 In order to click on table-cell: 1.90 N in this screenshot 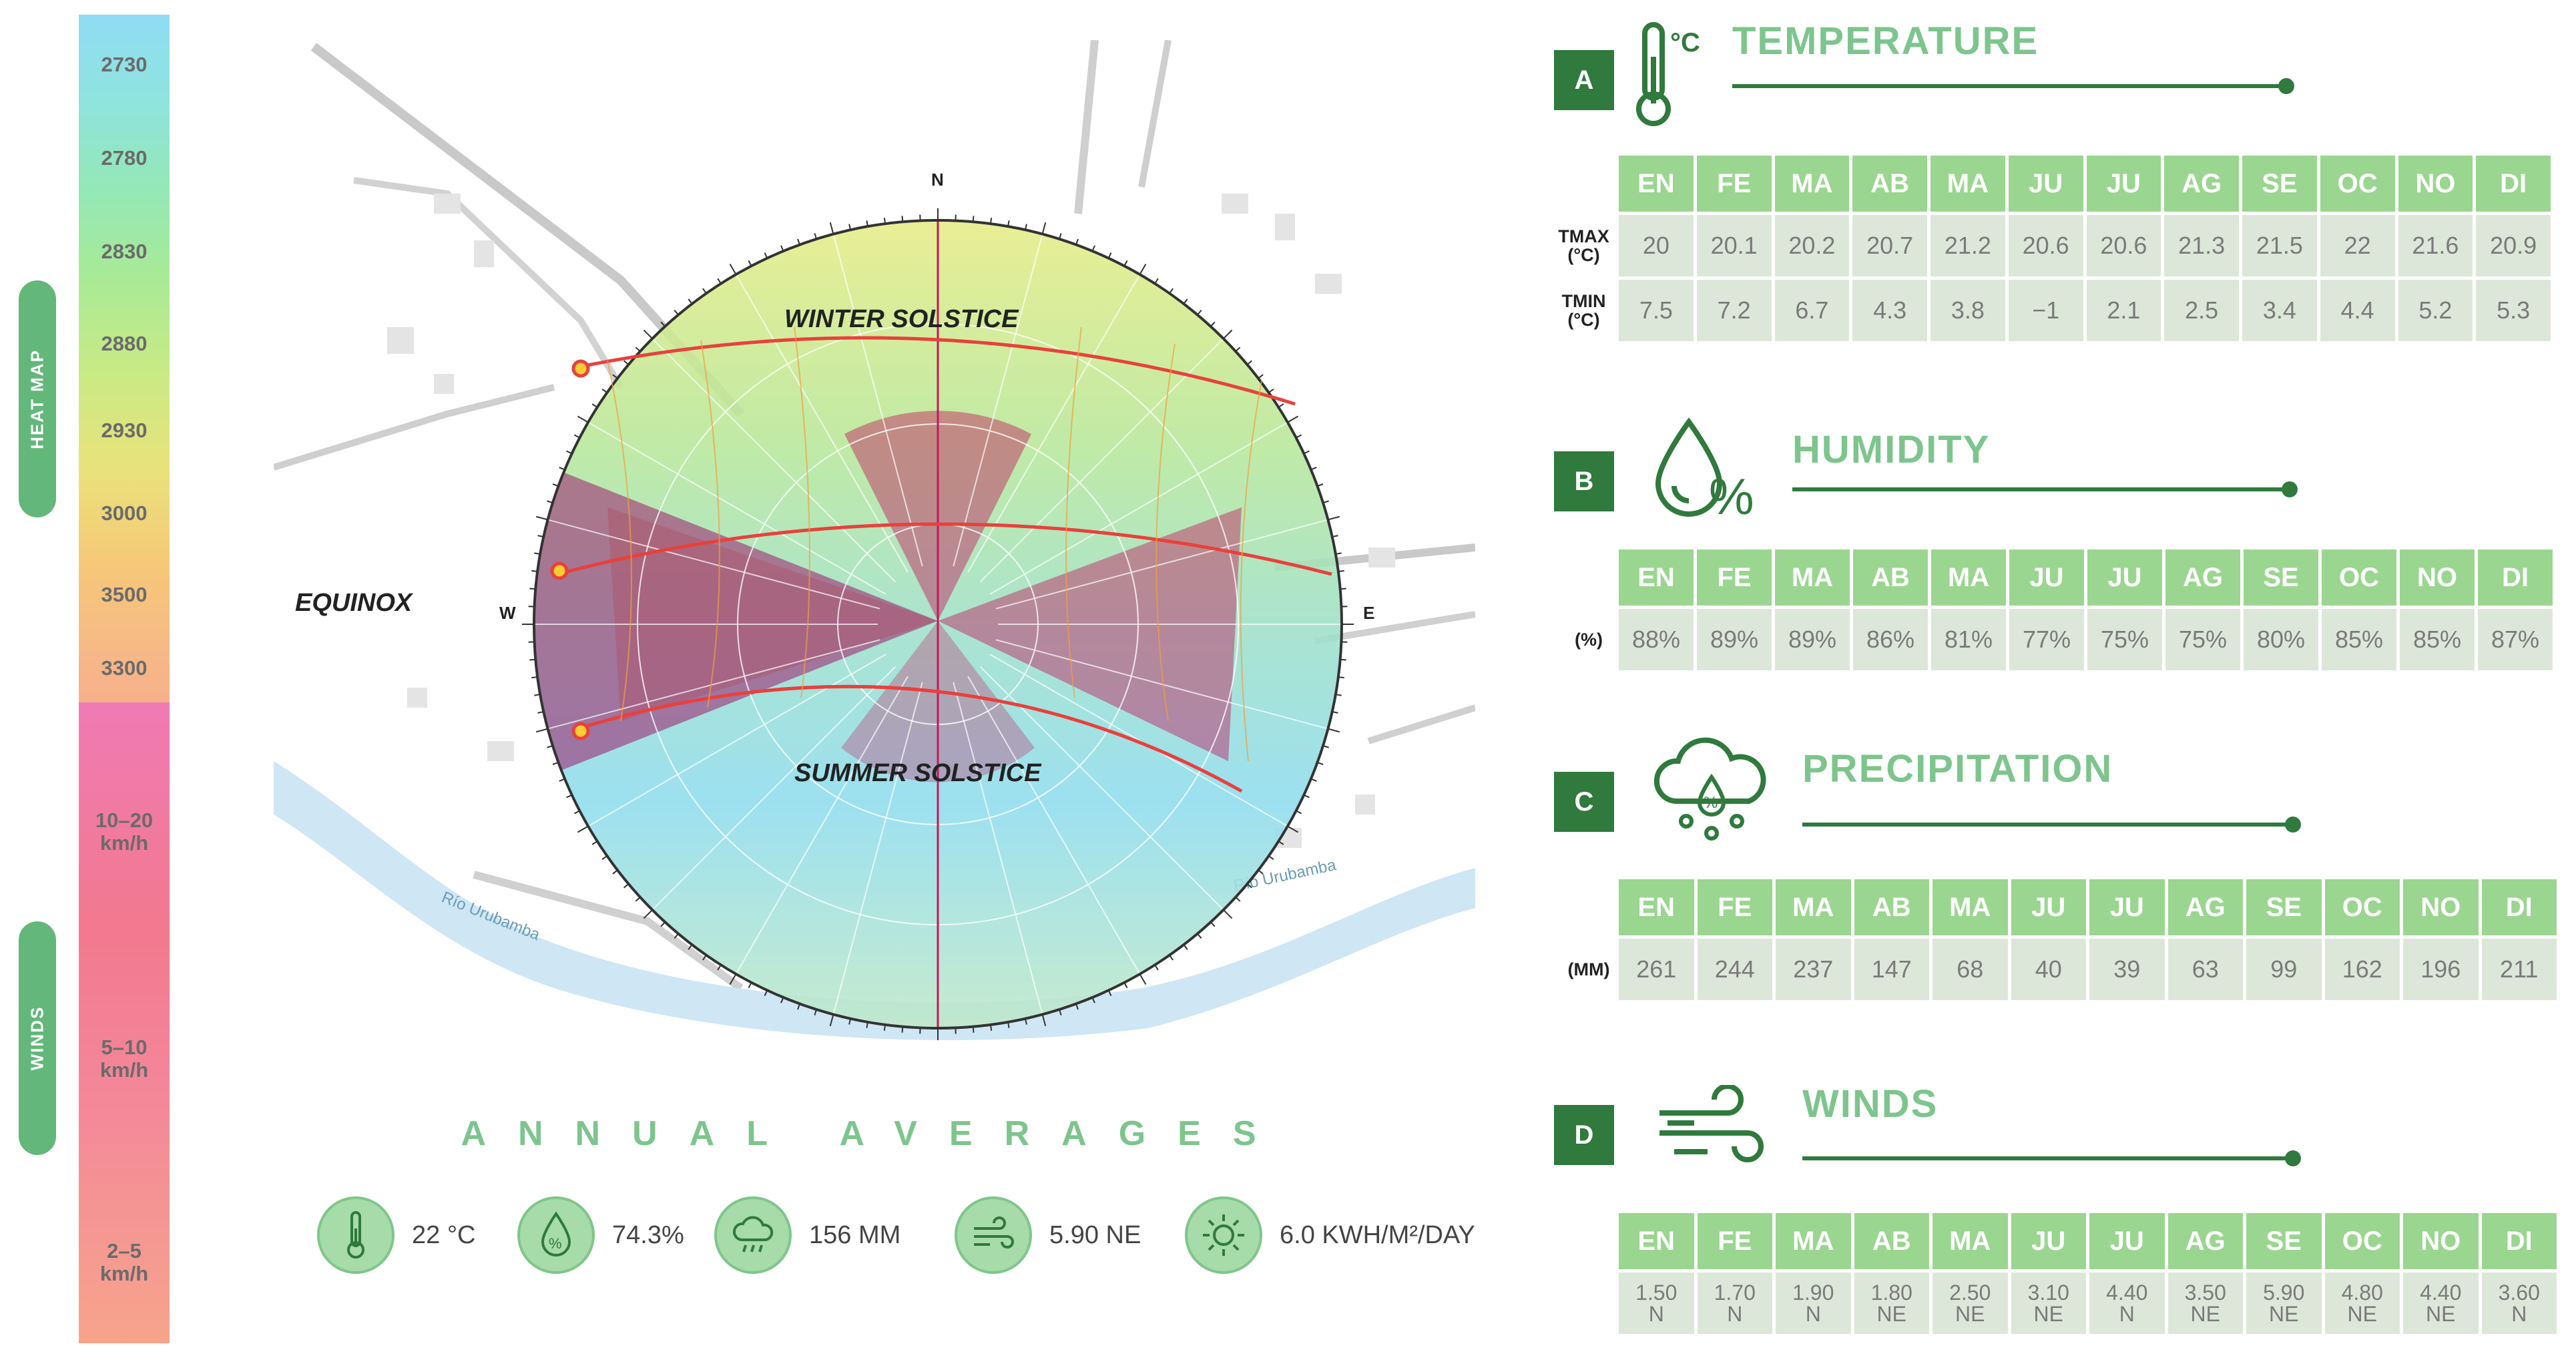, I will do `click(1813, 1303)`.